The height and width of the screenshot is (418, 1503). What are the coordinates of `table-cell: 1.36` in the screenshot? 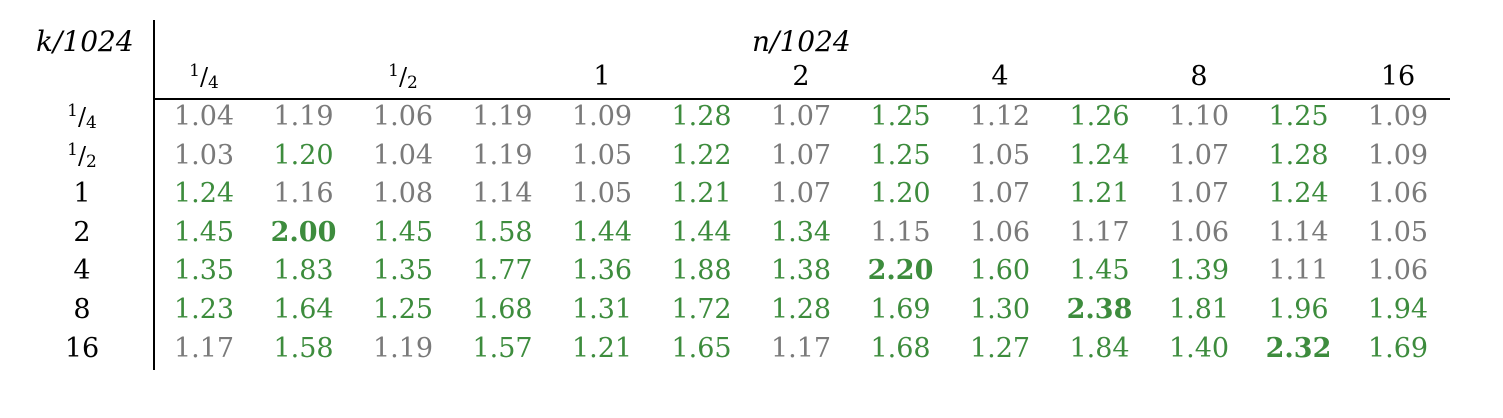 It's located at (602, 271).